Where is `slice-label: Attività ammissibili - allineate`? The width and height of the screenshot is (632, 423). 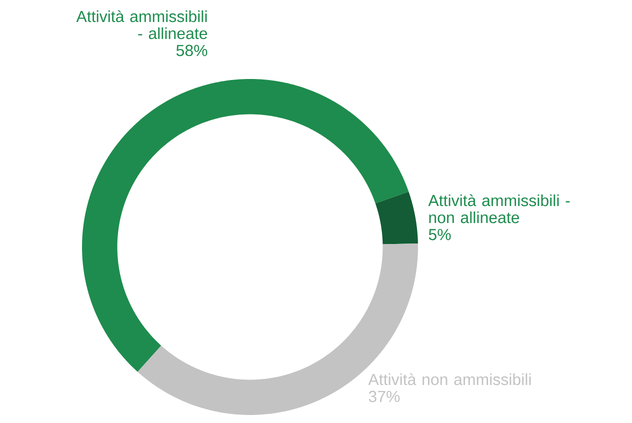 slice-label: Attività ammissibili - allineate is located at coordinates (142, 25).